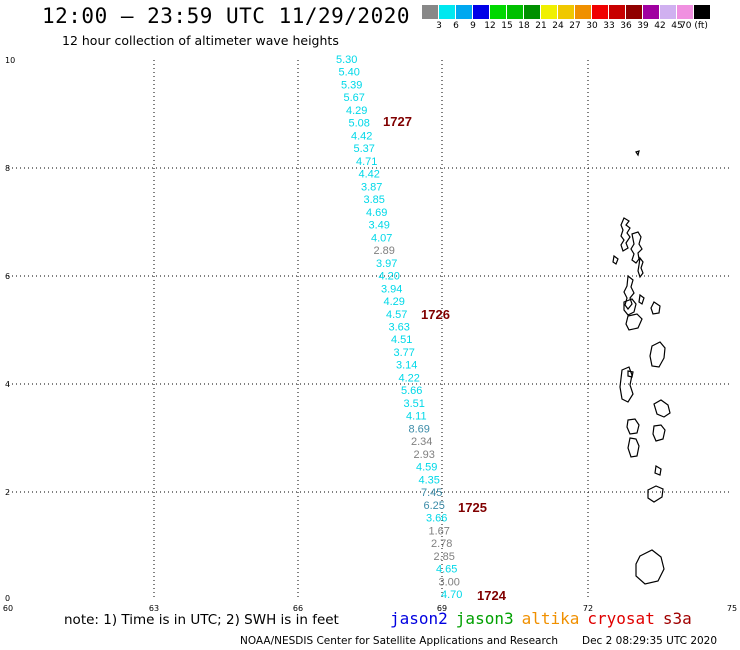 The image size is (740, 650). Describe the element at coordinates (446, 570) in the screenshot. I see `wave-height-value: 4.65` at that location.